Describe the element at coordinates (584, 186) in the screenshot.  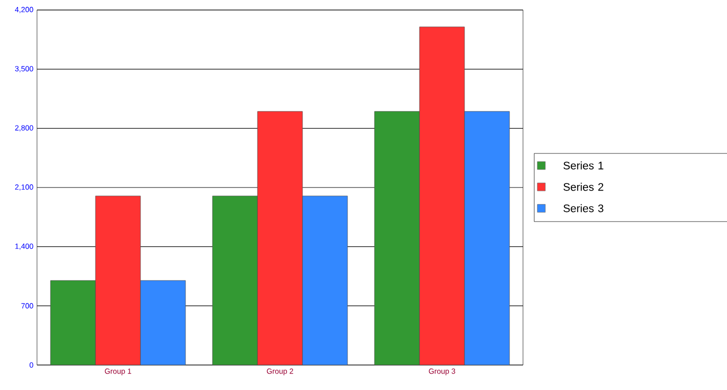
I see `legend-label: Series 2` at that location.